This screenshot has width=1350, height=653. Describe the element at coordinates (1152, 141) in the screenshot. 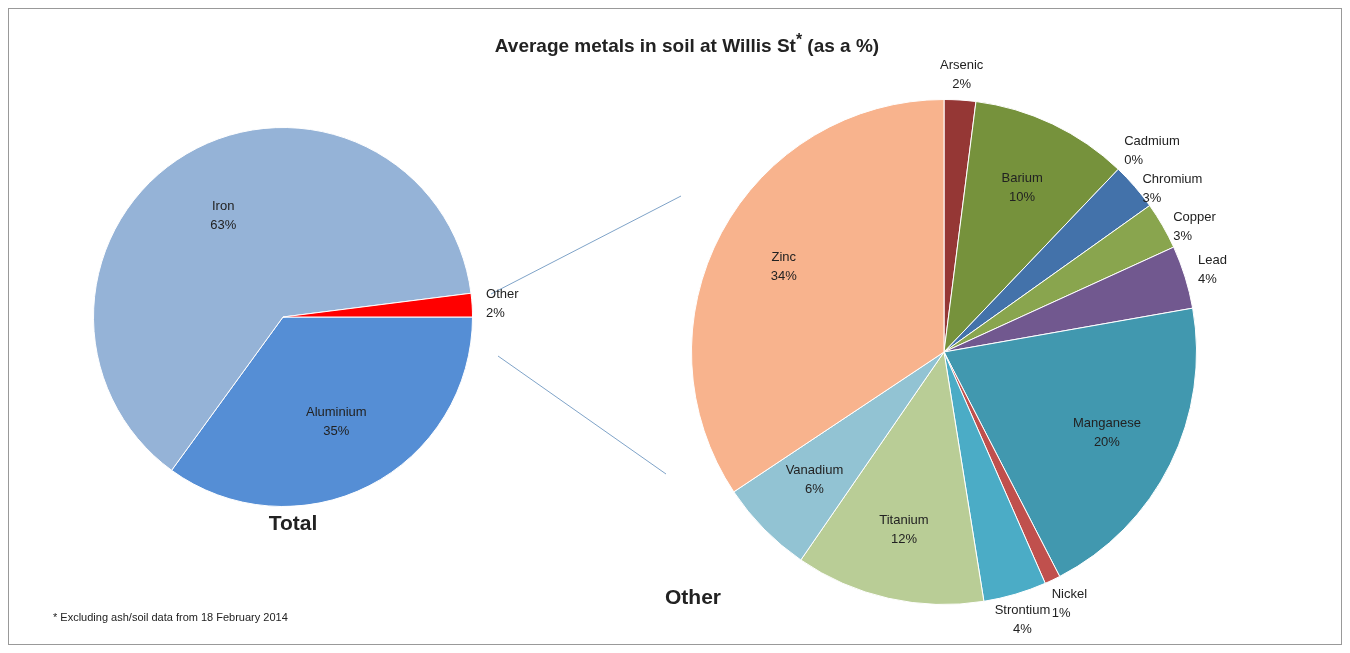

I see `category-label: Cadmium` at that location.